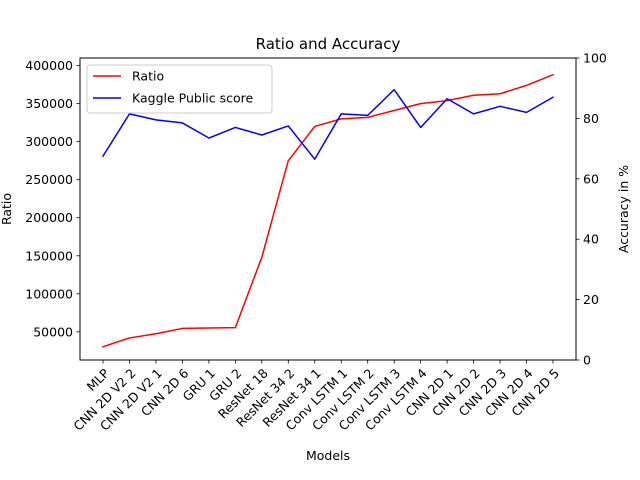  What do you see at coordinates (193, 98) in the screenshot?
I see `legend-label-kaggle-public-score: Kaggle Public score` at bounding box center [193, 98].